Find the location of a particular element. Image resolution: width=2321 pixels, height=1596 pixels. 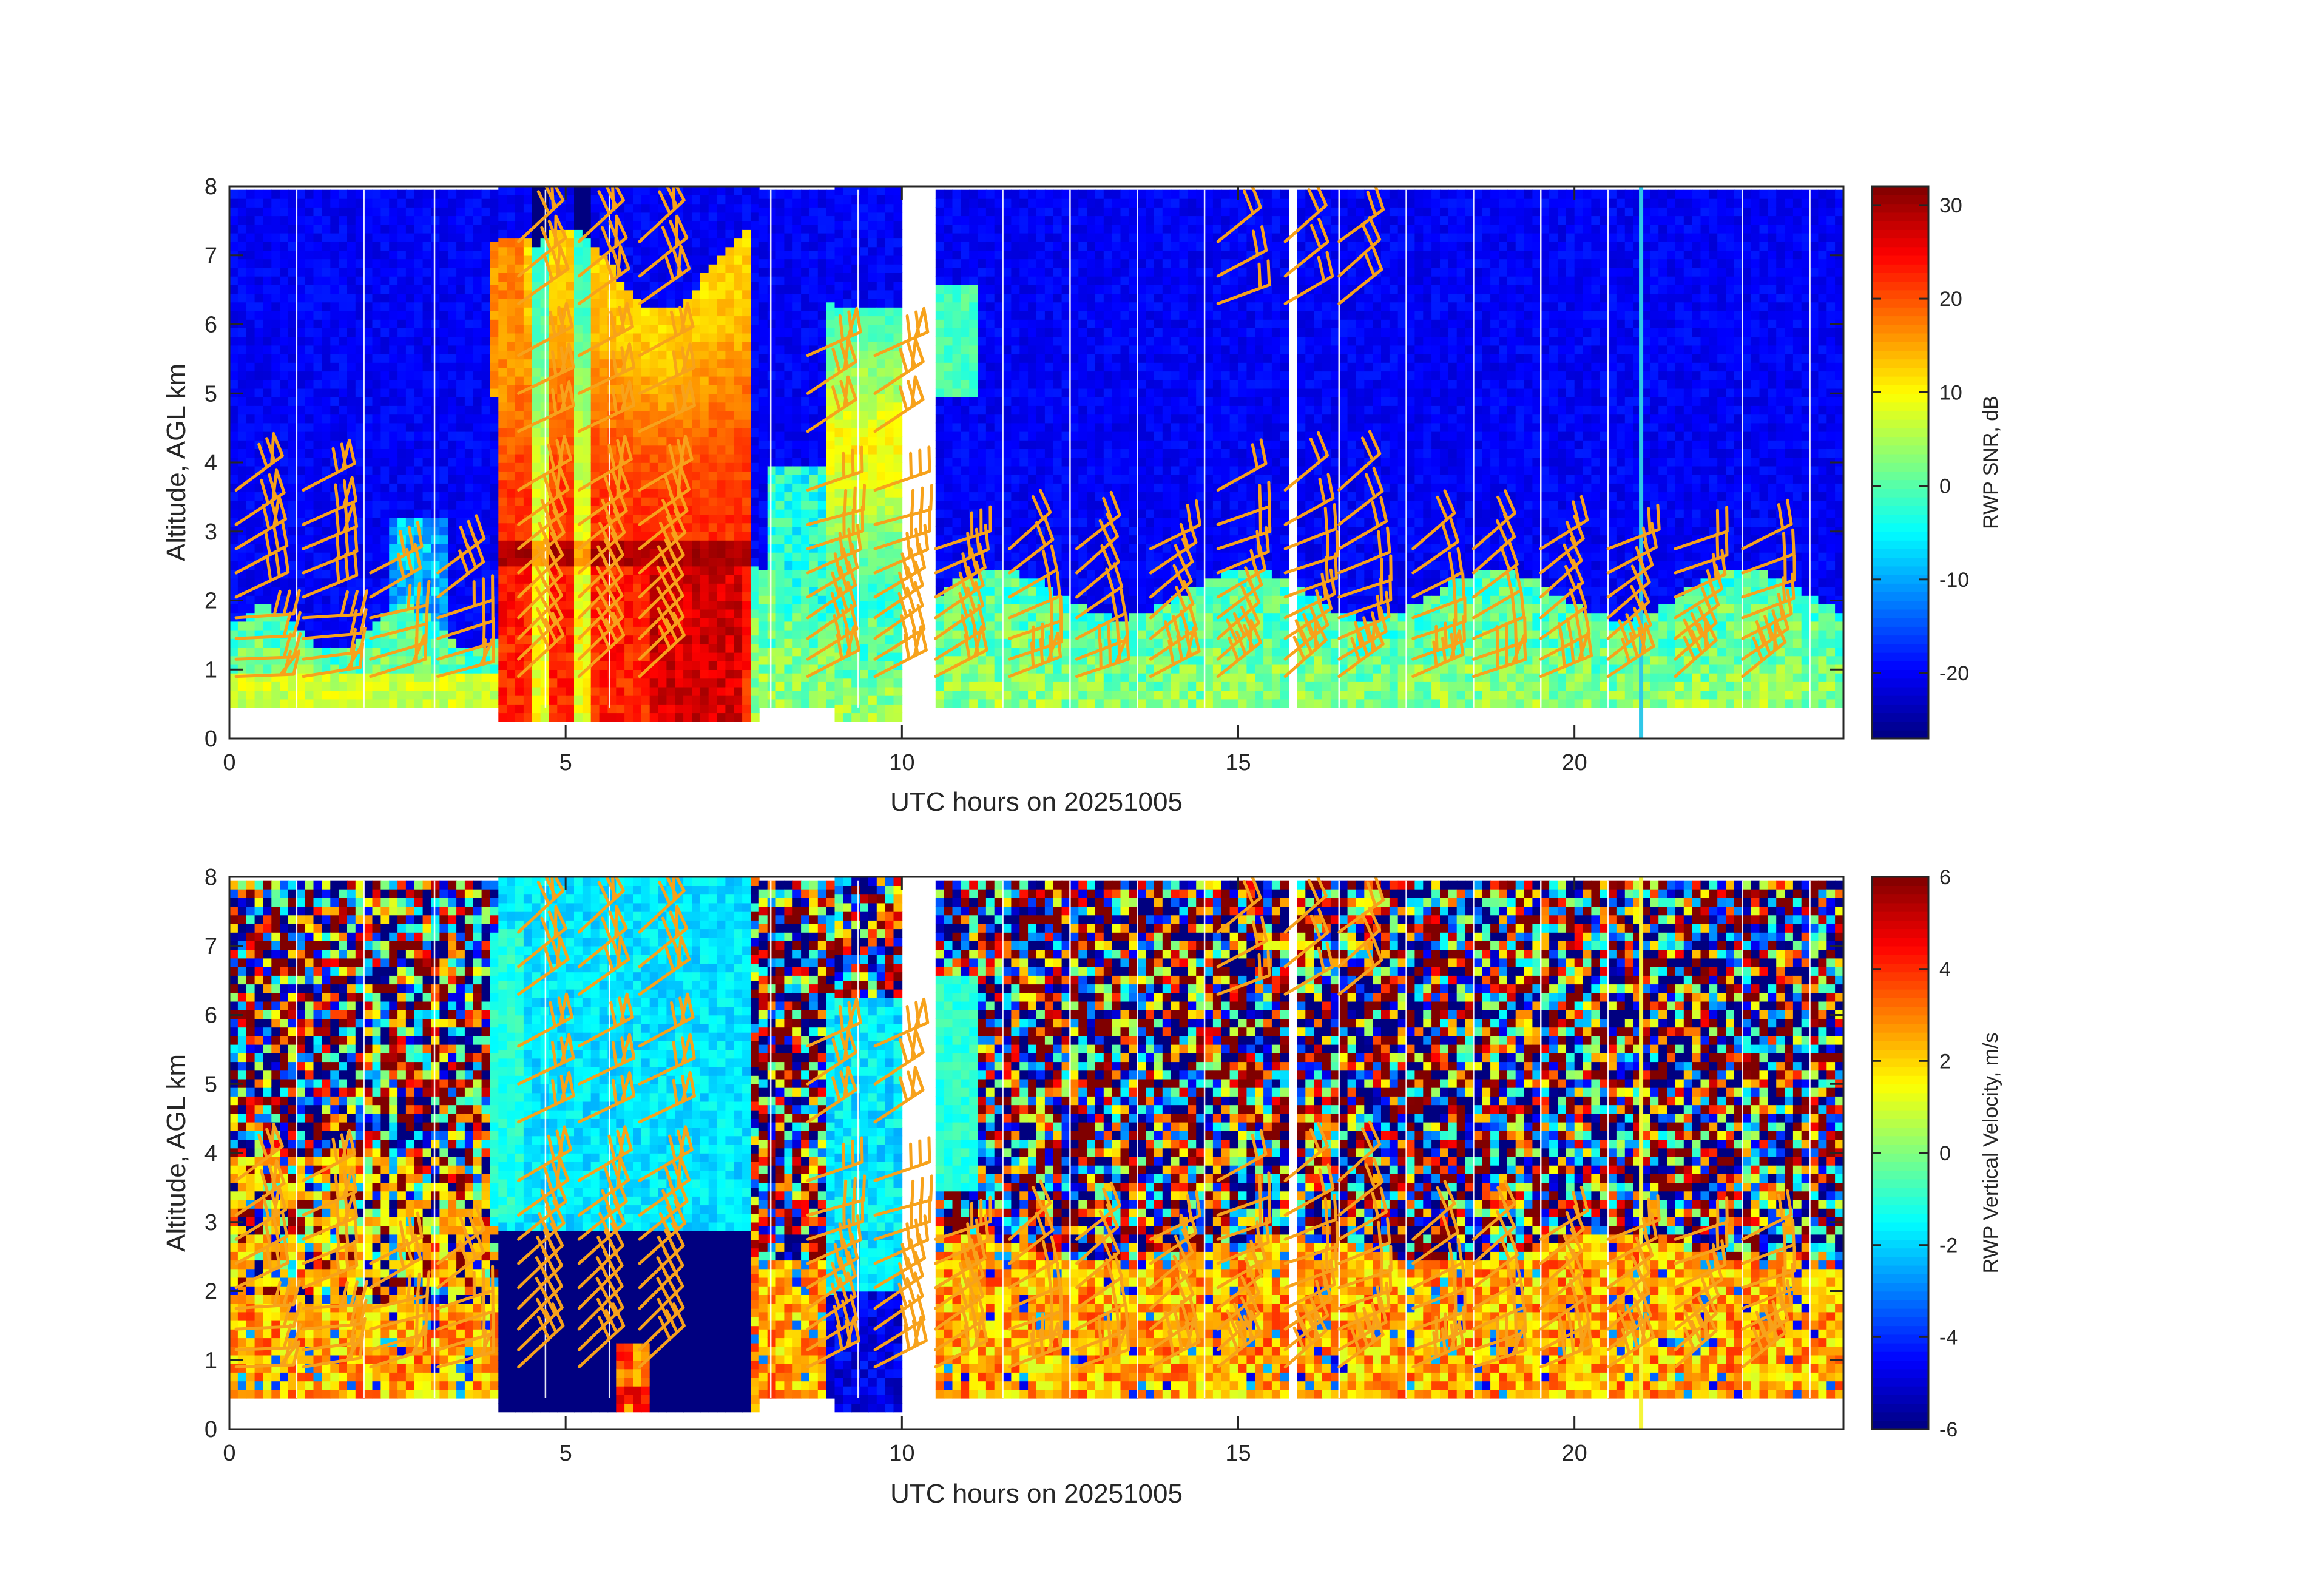

velocity-colorbar: 6 4 2 0 -2 -4 -6 RWP Vertical Velocity, m/s is located at coordinates (1937, 1153).